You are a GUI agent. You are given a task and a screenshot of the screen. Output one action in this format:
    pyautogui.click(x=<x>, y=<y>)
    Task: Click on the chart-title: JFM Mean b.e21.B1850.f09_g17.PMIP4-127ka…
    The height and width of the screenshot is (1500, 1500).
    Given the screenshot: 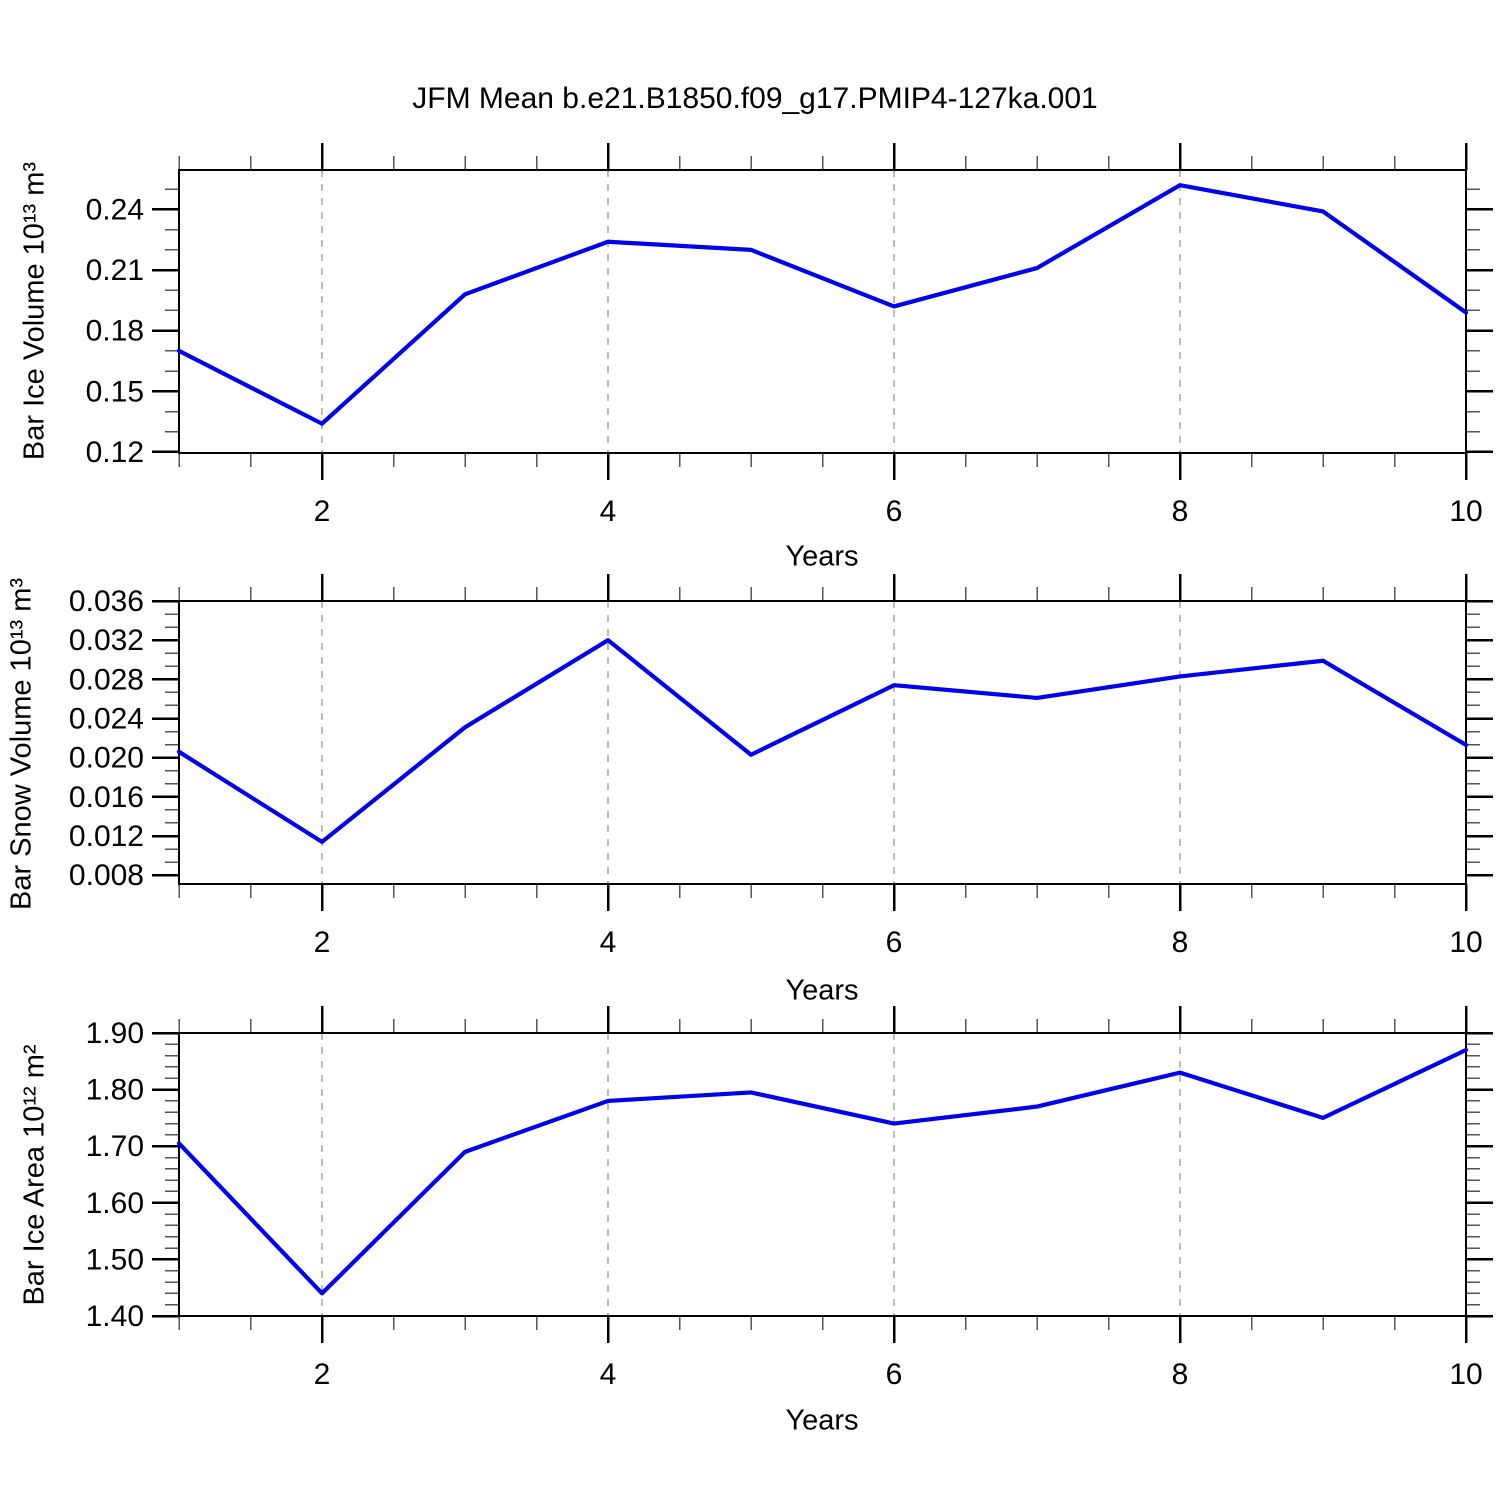 What is the action you would take?
    pyautogui.click(x=755, y=98)
    